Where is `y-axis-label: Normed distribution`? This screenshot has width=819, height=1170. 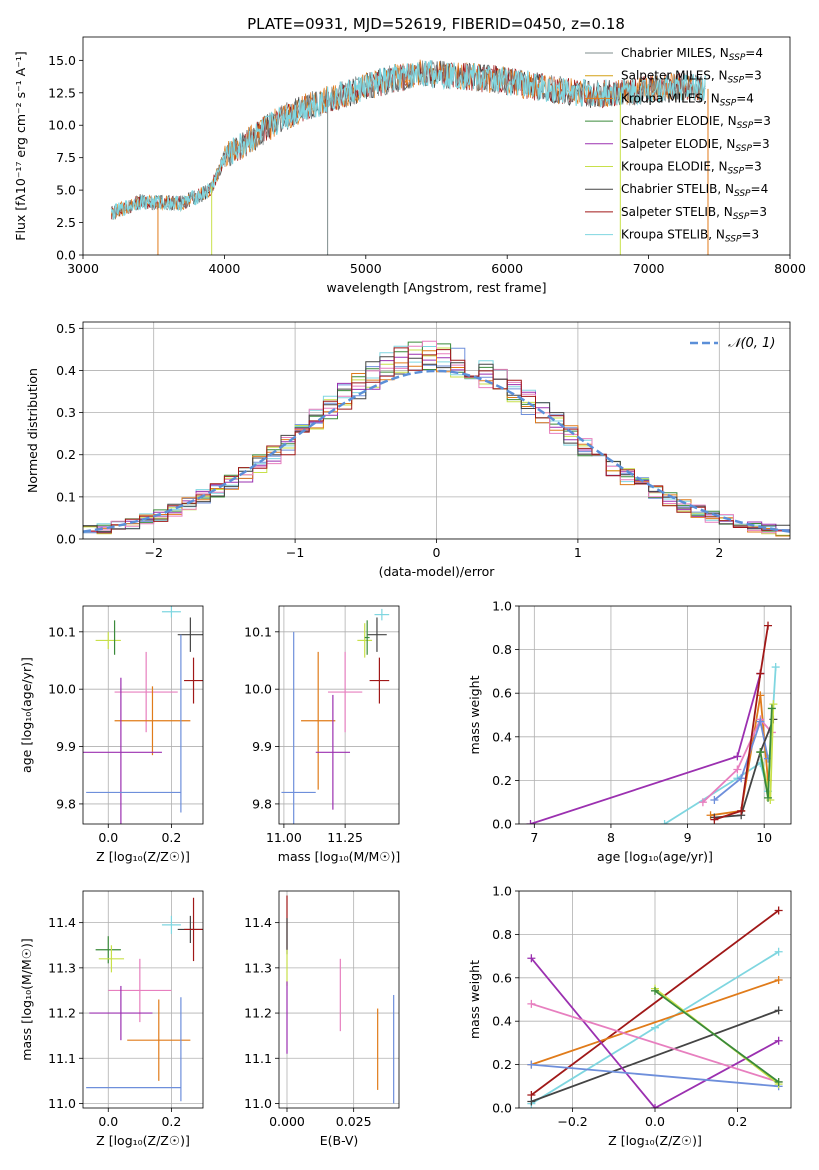 y-axis-label: Normed distribution is located at coordinates (32, 430).